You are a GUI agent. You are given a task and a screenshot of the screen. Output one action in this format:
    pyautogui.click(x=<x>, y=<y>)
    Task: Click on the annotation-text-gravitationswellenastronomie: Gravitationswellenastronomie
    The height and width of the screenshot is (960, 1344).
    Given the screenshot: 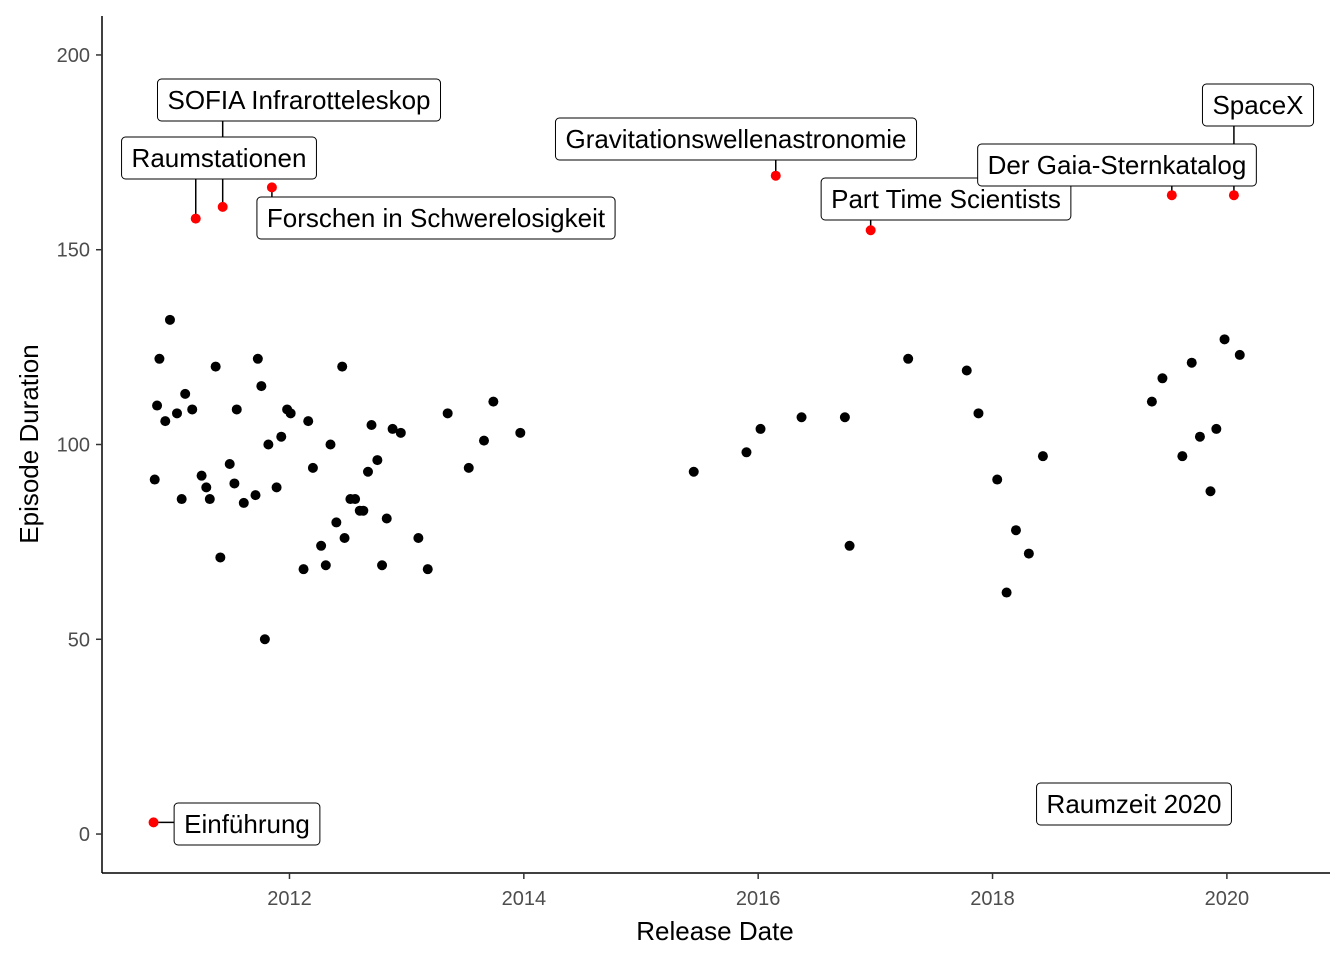 What is the action you would take?
    pyautogui.click(x=735, y=139)
    